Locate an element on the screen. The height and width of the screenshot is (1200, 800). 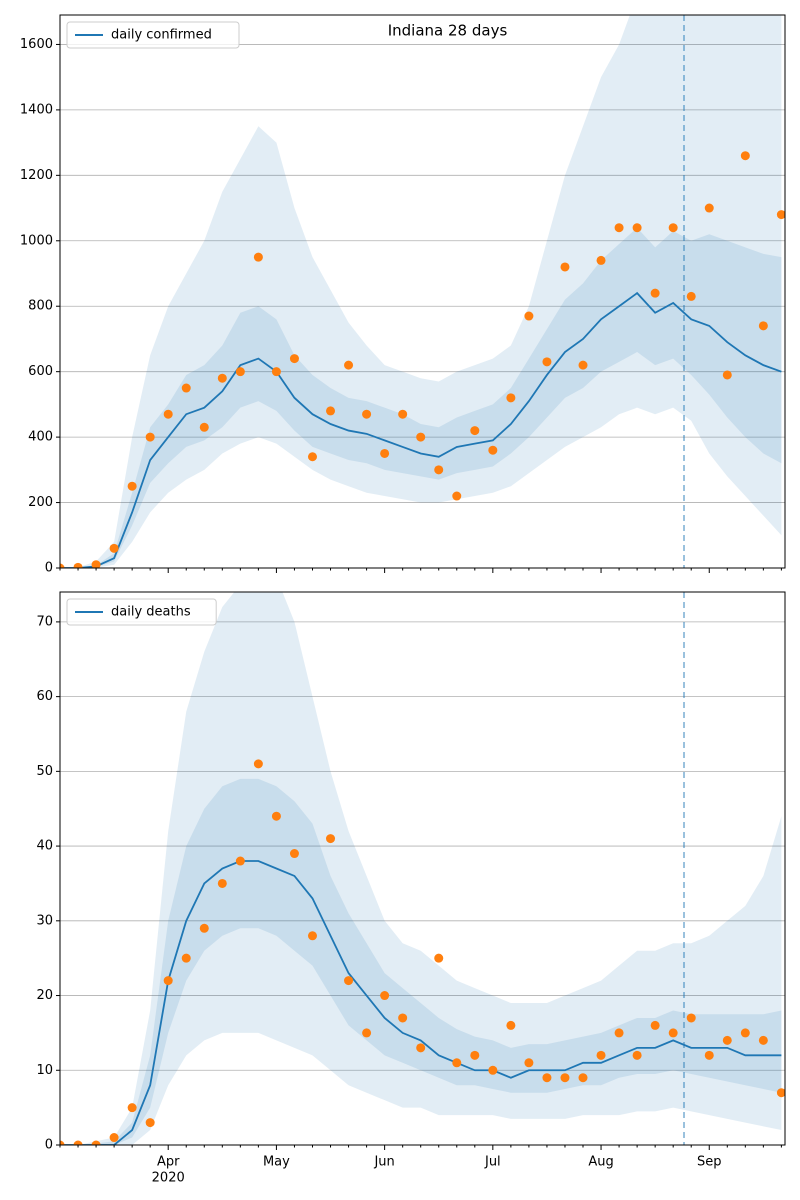
legend-label: daily deaths is located at coordinates (151, 612).